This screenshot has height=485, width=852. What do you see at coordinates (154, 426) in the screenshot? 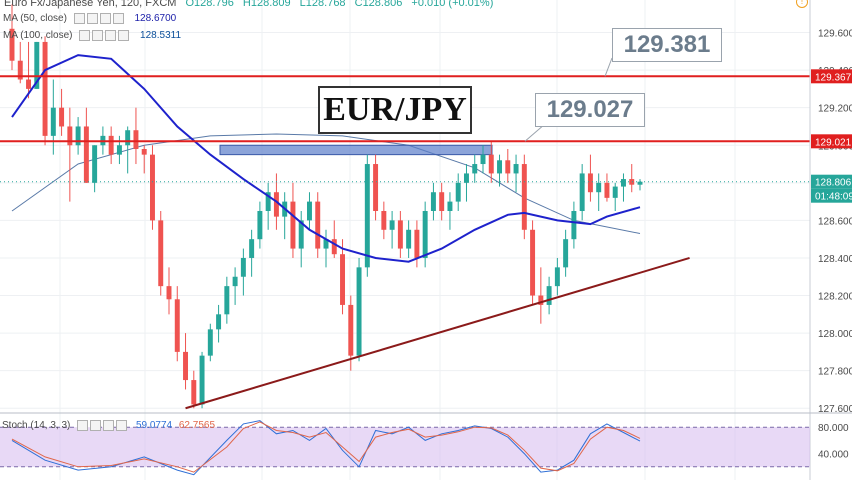
I see `stoch-k-value: 59.0774` at bounding box center [154, 426].